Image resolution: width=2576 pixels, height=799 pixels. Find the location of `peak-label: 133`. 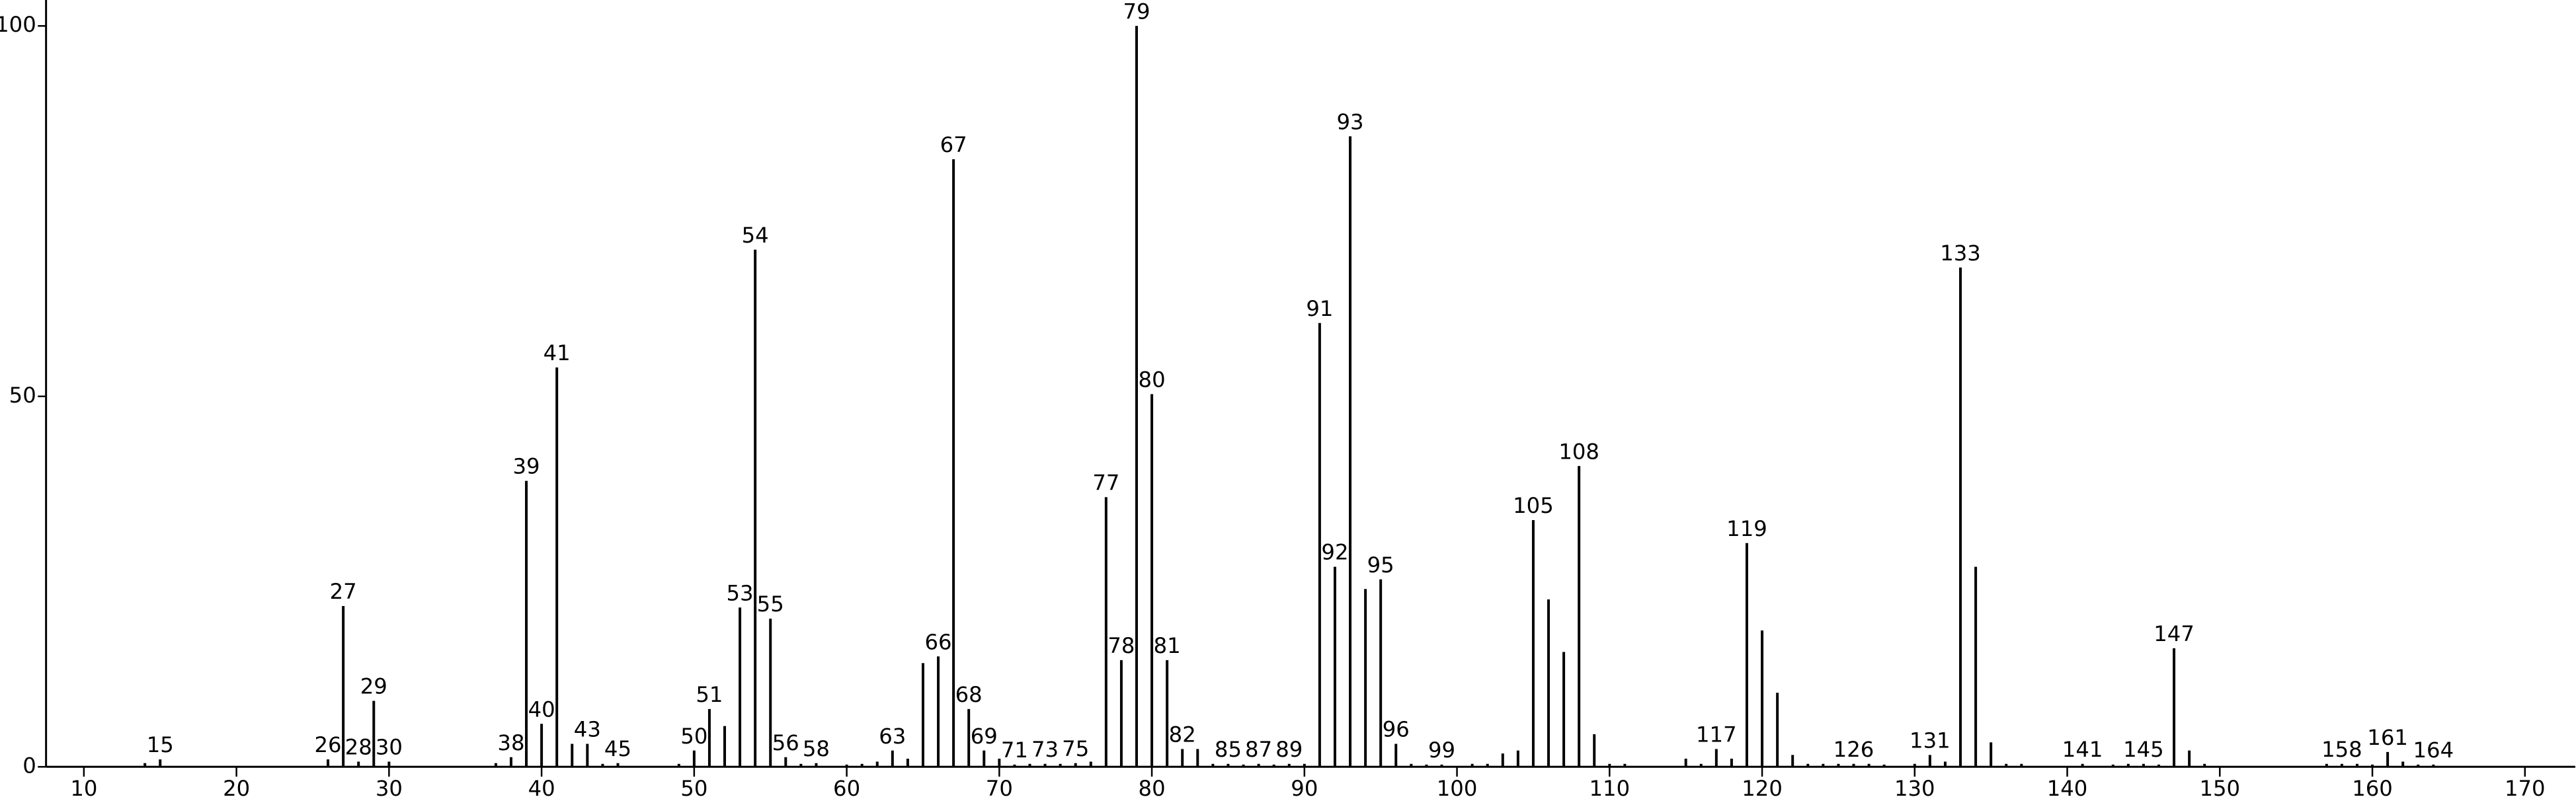

peak-label: 133 is located at coordinates (1961, 253).